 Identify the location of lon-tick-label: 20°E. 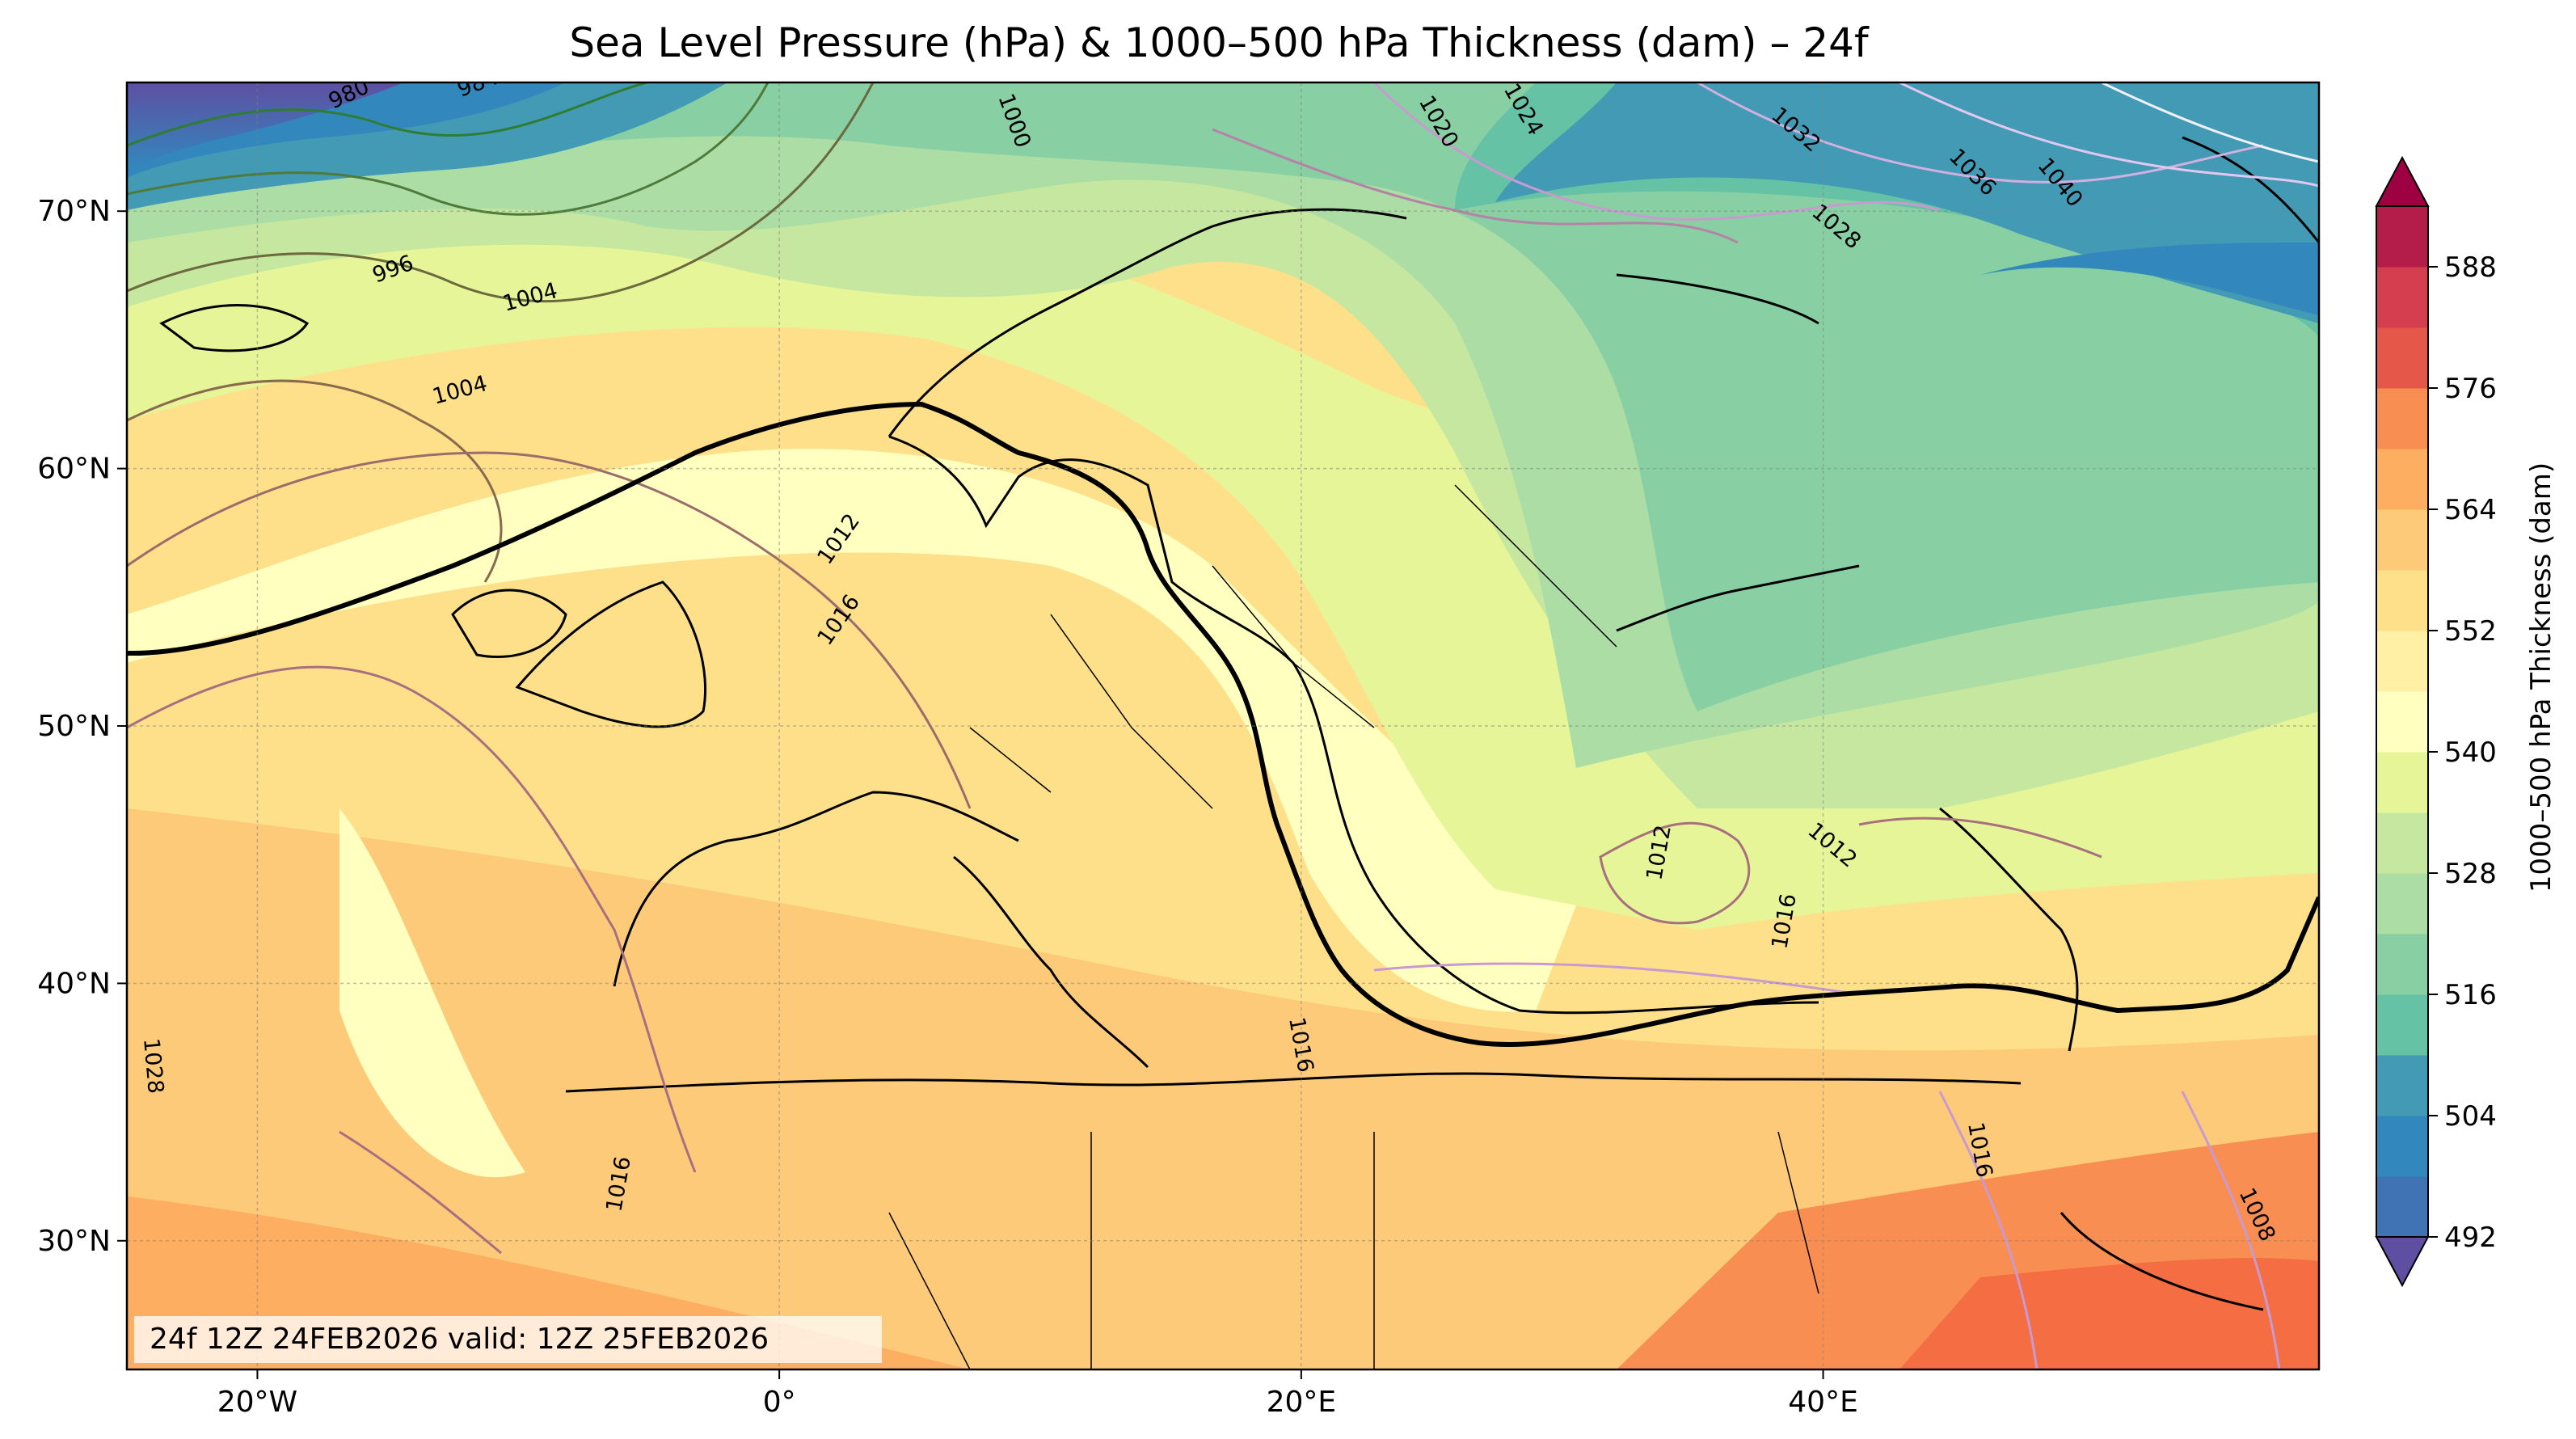
(1302, 1402).